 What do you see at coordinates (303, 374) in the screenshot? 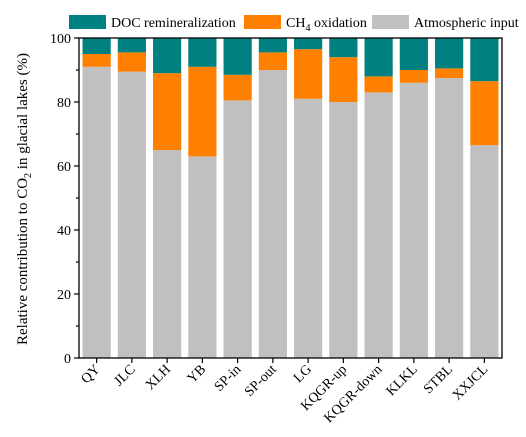
I see `x-tick-label-lg: LG` at bounding box center [303, 374].